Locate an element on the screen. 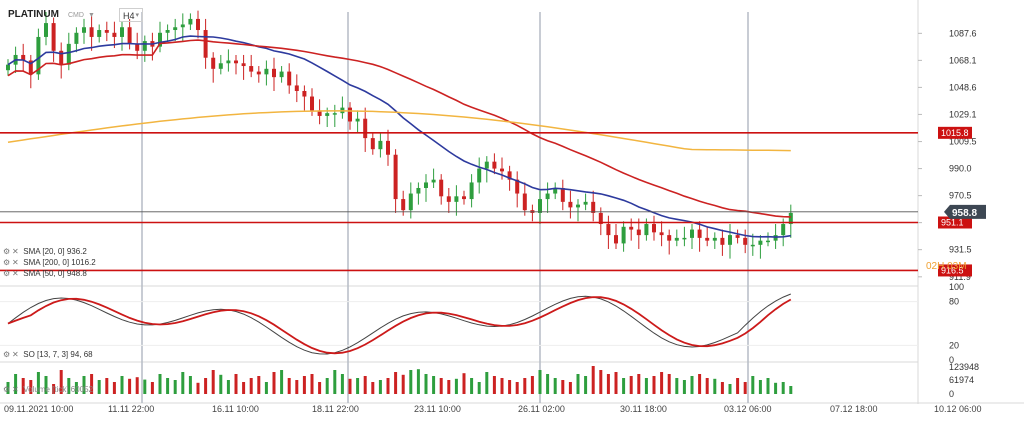 Image resolution: width=1024 pixels, height=422 pixels. x-tick-label: 07.12 18:00 is located at coordinates (854, 409).